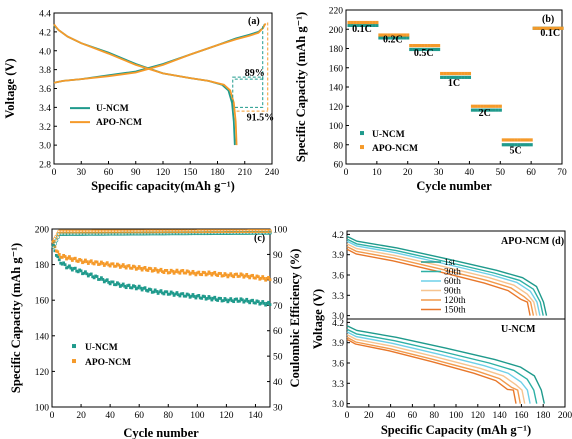 This screenshot has width=572, height=439. Describe the element at coordinates (81, 416) in the screenshot. I see `panel-c-x-tick-label: 20` at that location.